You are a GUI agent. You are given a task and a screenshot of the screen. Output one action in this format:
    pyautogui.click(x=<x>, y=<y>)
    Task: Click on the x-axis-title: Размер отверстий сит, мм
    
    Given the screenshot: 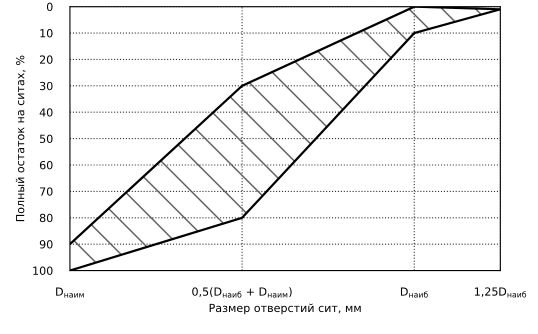 What is the action you would take?
    pyautogui.click(x=285, y=309)
    